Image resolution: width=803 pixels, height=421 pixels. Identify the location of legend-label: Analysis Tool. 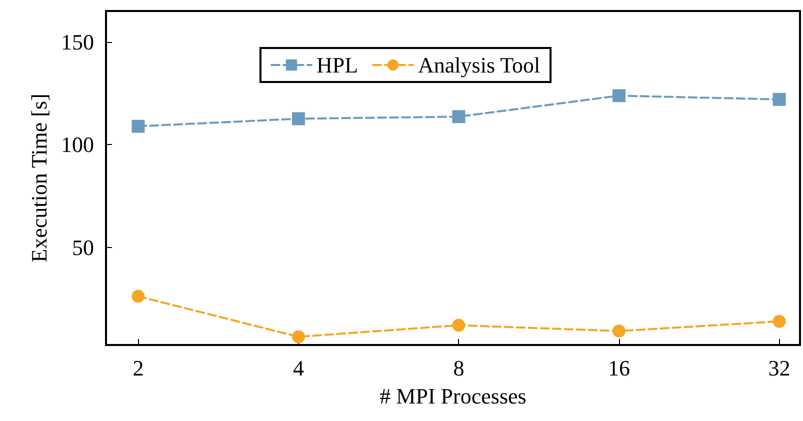
(479, 65).